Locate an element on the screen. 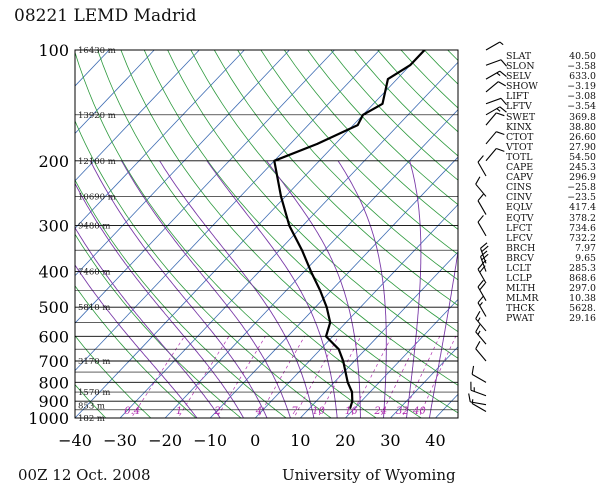 This screenshot has height=502, width=600. wind-barb-half-flag is located at coordinates (484, 261).